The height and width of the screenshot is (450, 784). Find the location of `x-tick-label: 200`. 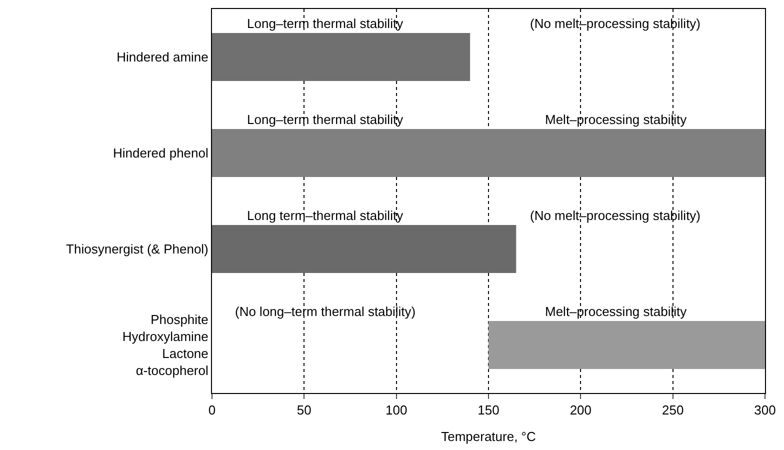

x-tick-label: 200 is located at coordinates (581, 410).